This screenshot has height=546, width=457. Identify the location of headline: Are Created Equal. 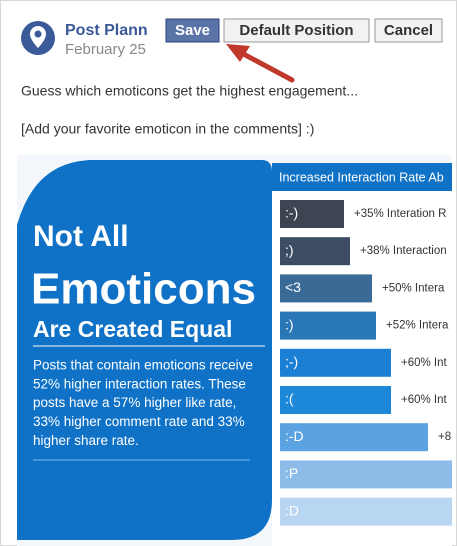
(132, 329).